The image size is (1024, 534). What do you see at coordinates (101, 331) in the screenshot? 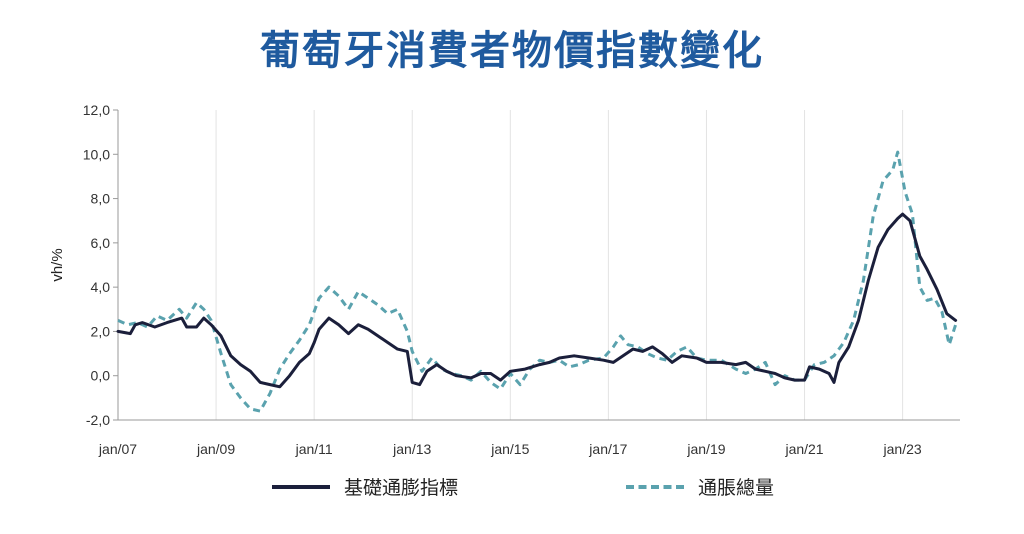
I see `y-tick-label: 2,0` at bounding box center [101, 331].